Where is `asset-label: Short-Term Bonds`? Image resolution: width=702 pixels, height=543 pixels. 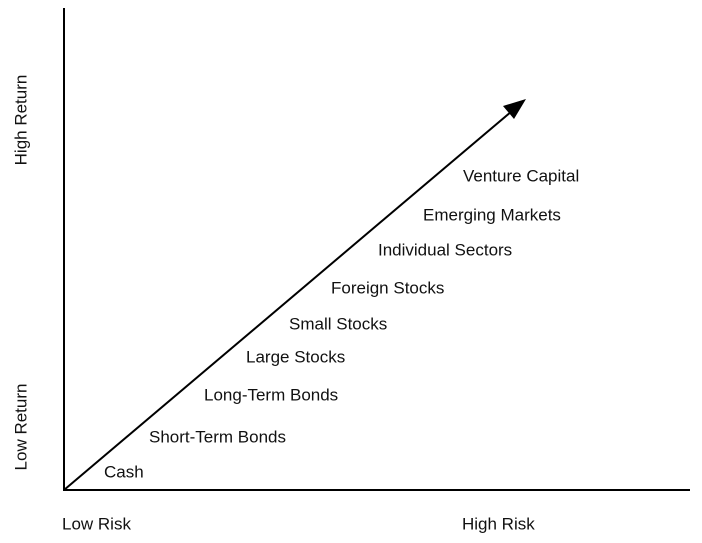
asset-label: Short-Term Bonds is located at coordinates (217, 436).